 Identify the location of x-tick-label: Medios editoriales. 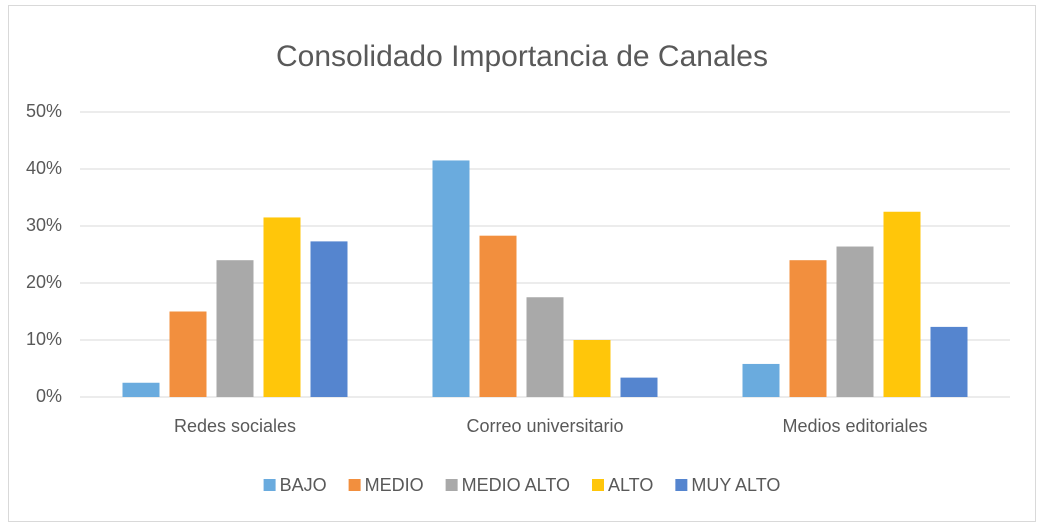
(854, 426).